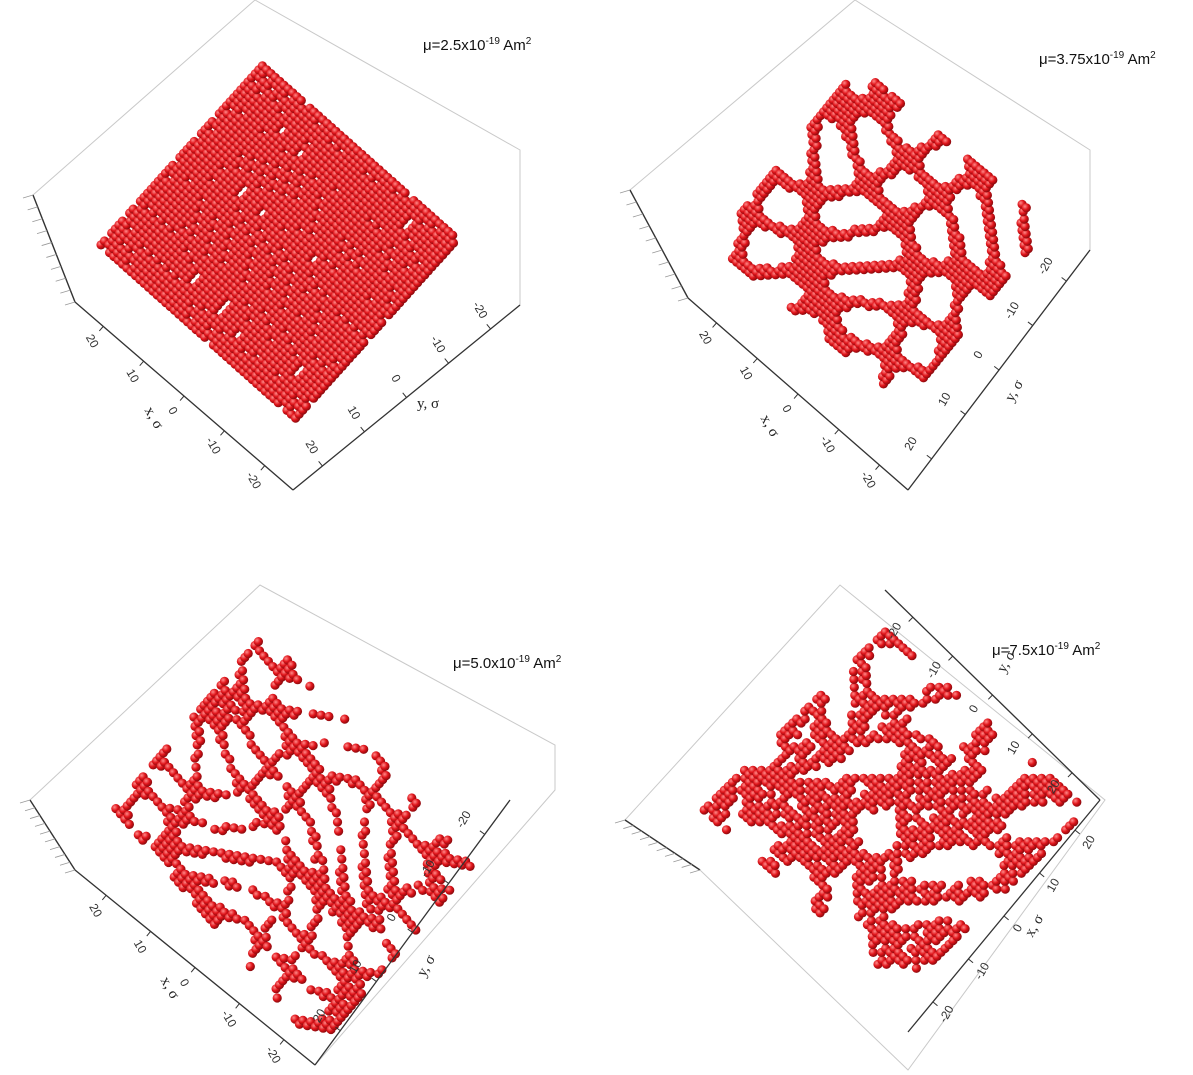 The image size is (1193, 1075). Describe the element at coordinates (213, 445) in the screenshot. I see `a-tick-label: -10` at that location.